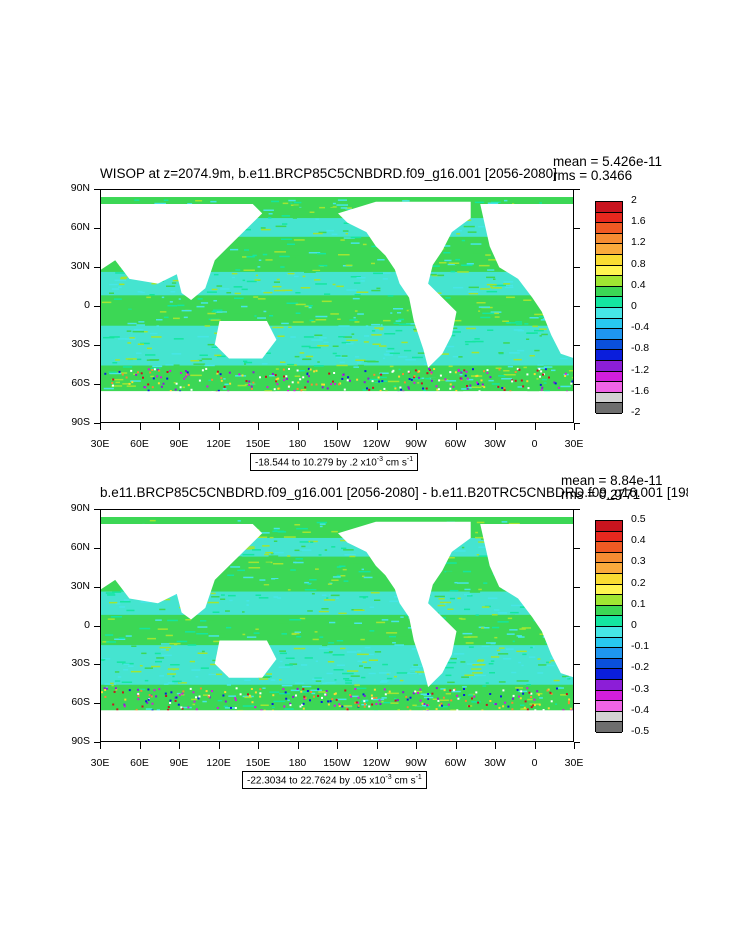  What do you see at coordinates (638, 582) in the screenshot?
I see `colorbar-label: 0.2` at bounding box center [638, 582].